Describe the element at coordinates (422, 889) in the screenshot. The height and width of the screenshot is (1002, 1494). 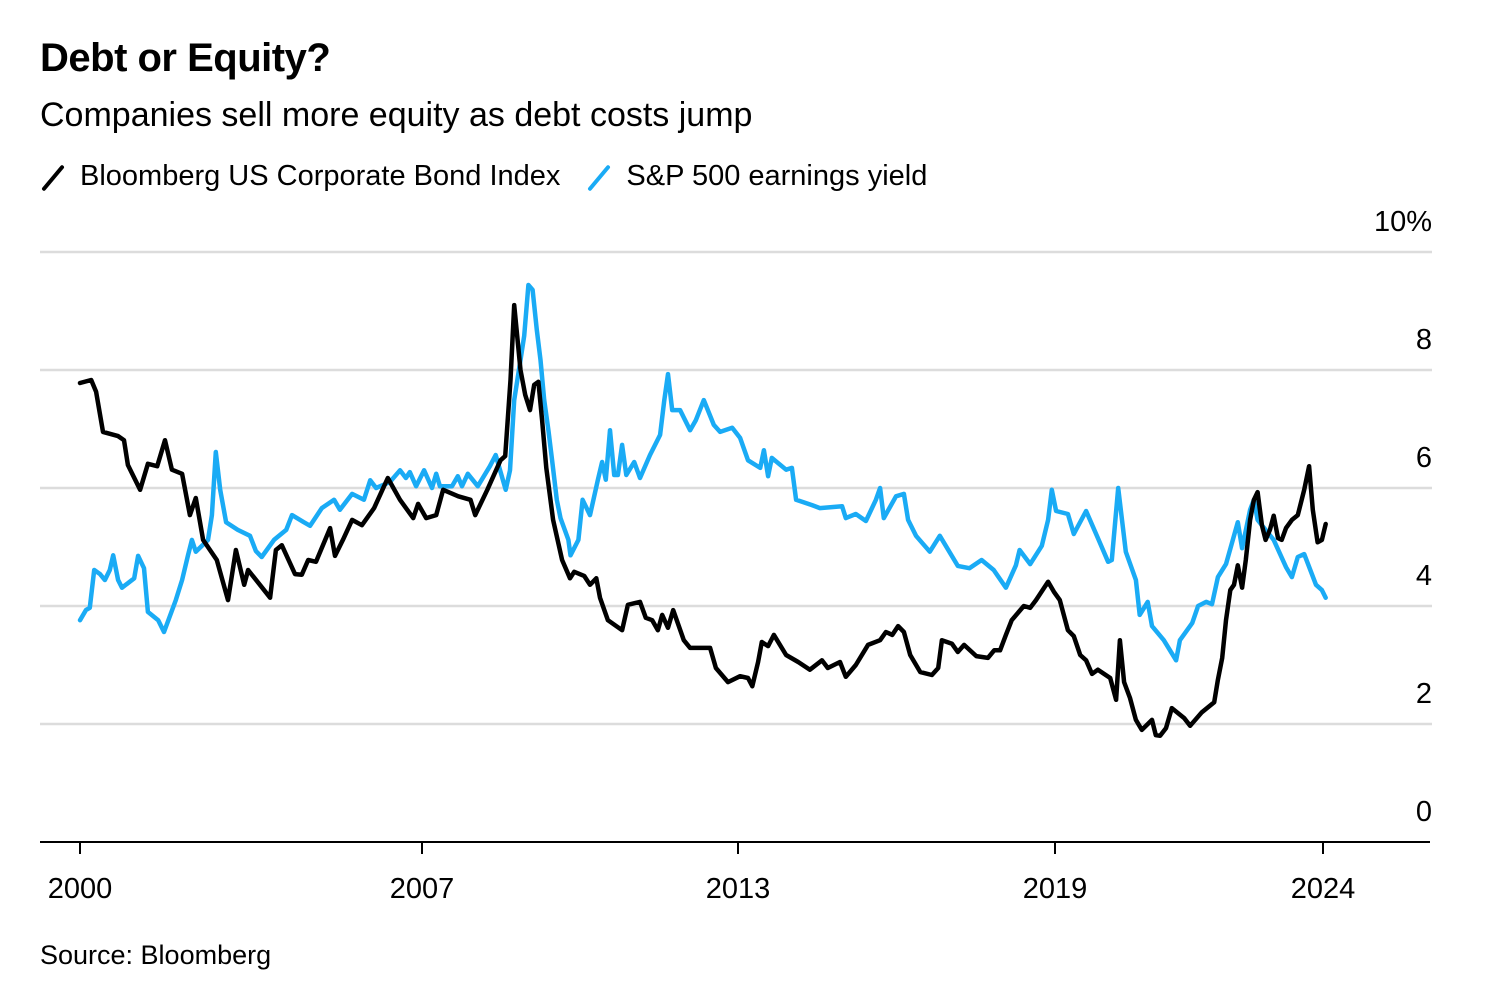
I see `x-tick-label: 2007` at that location.